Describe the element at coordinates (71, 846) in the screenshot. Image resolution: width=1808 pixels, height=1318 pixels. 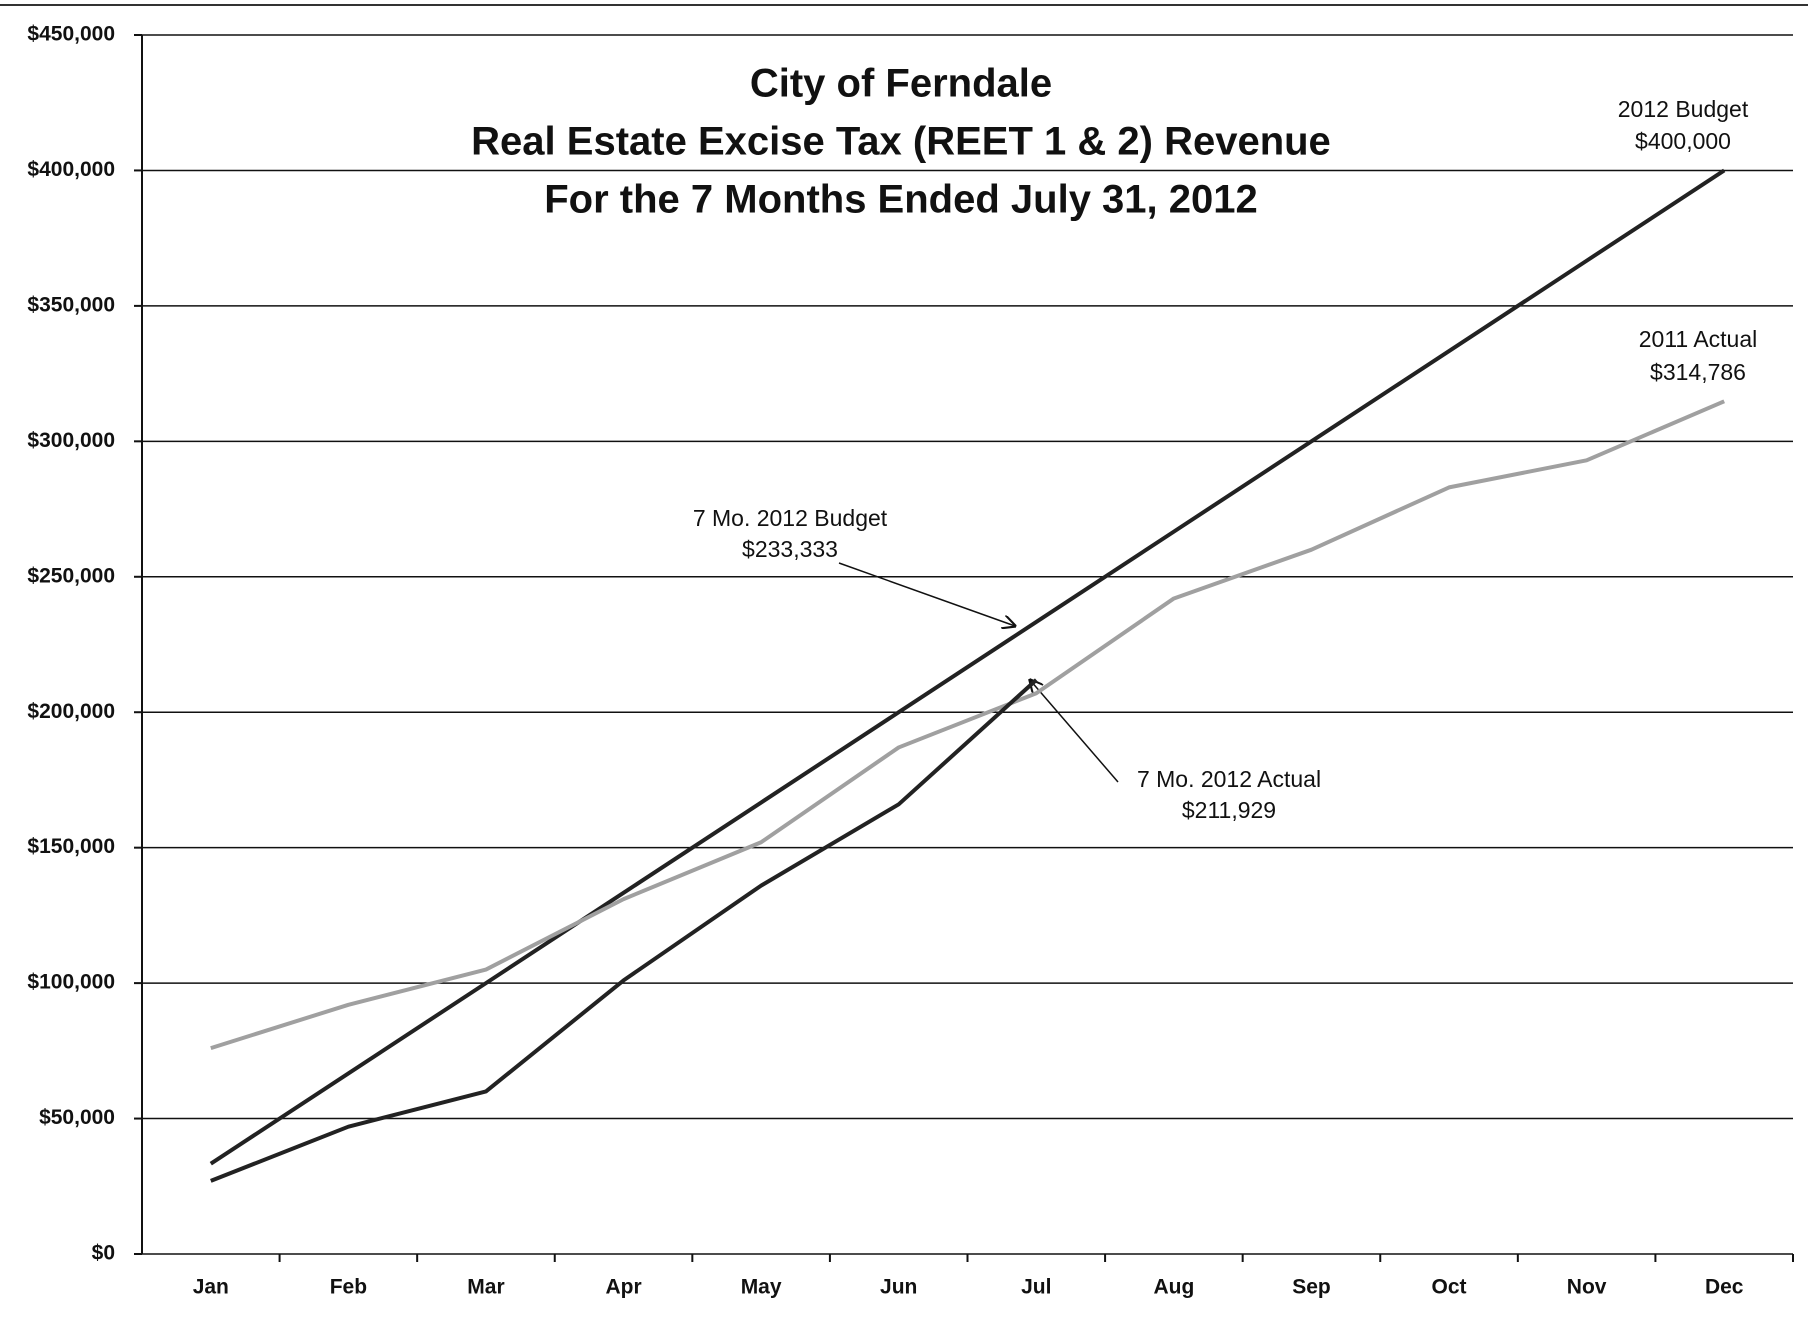
I see `y-tick-label: $150,000` at that location.